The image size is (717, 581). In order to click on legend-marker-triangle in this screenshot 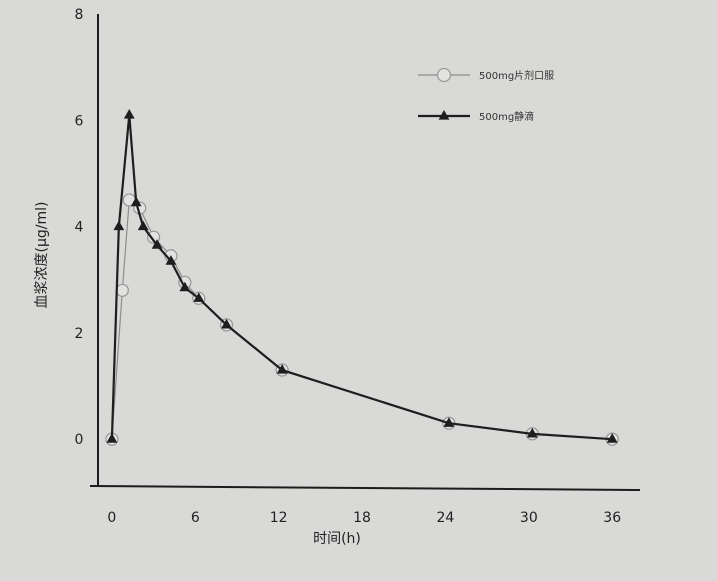, I will do `click(444, 115)`.